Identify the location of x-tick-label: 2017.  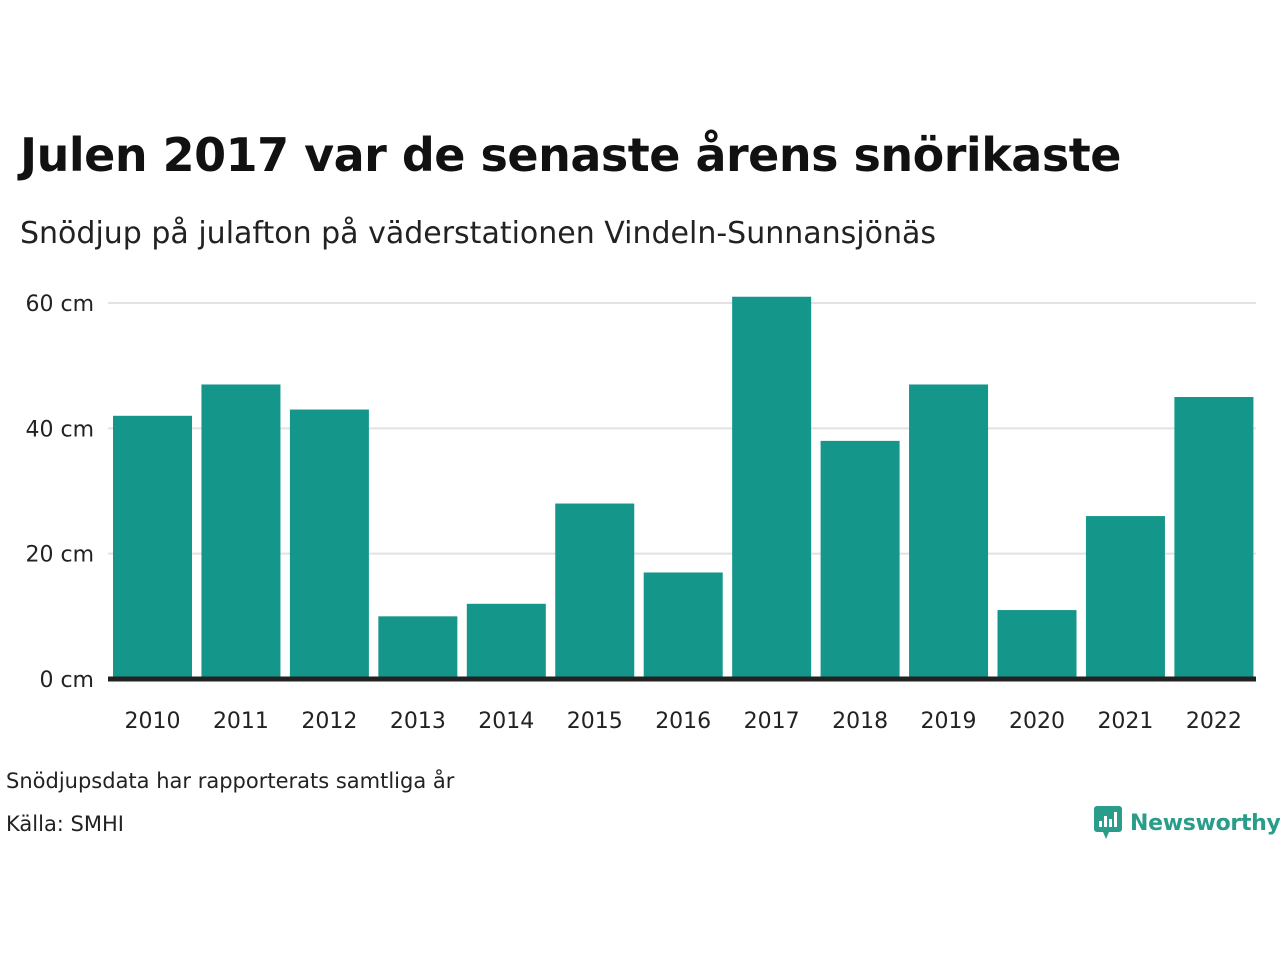
(772, 721).